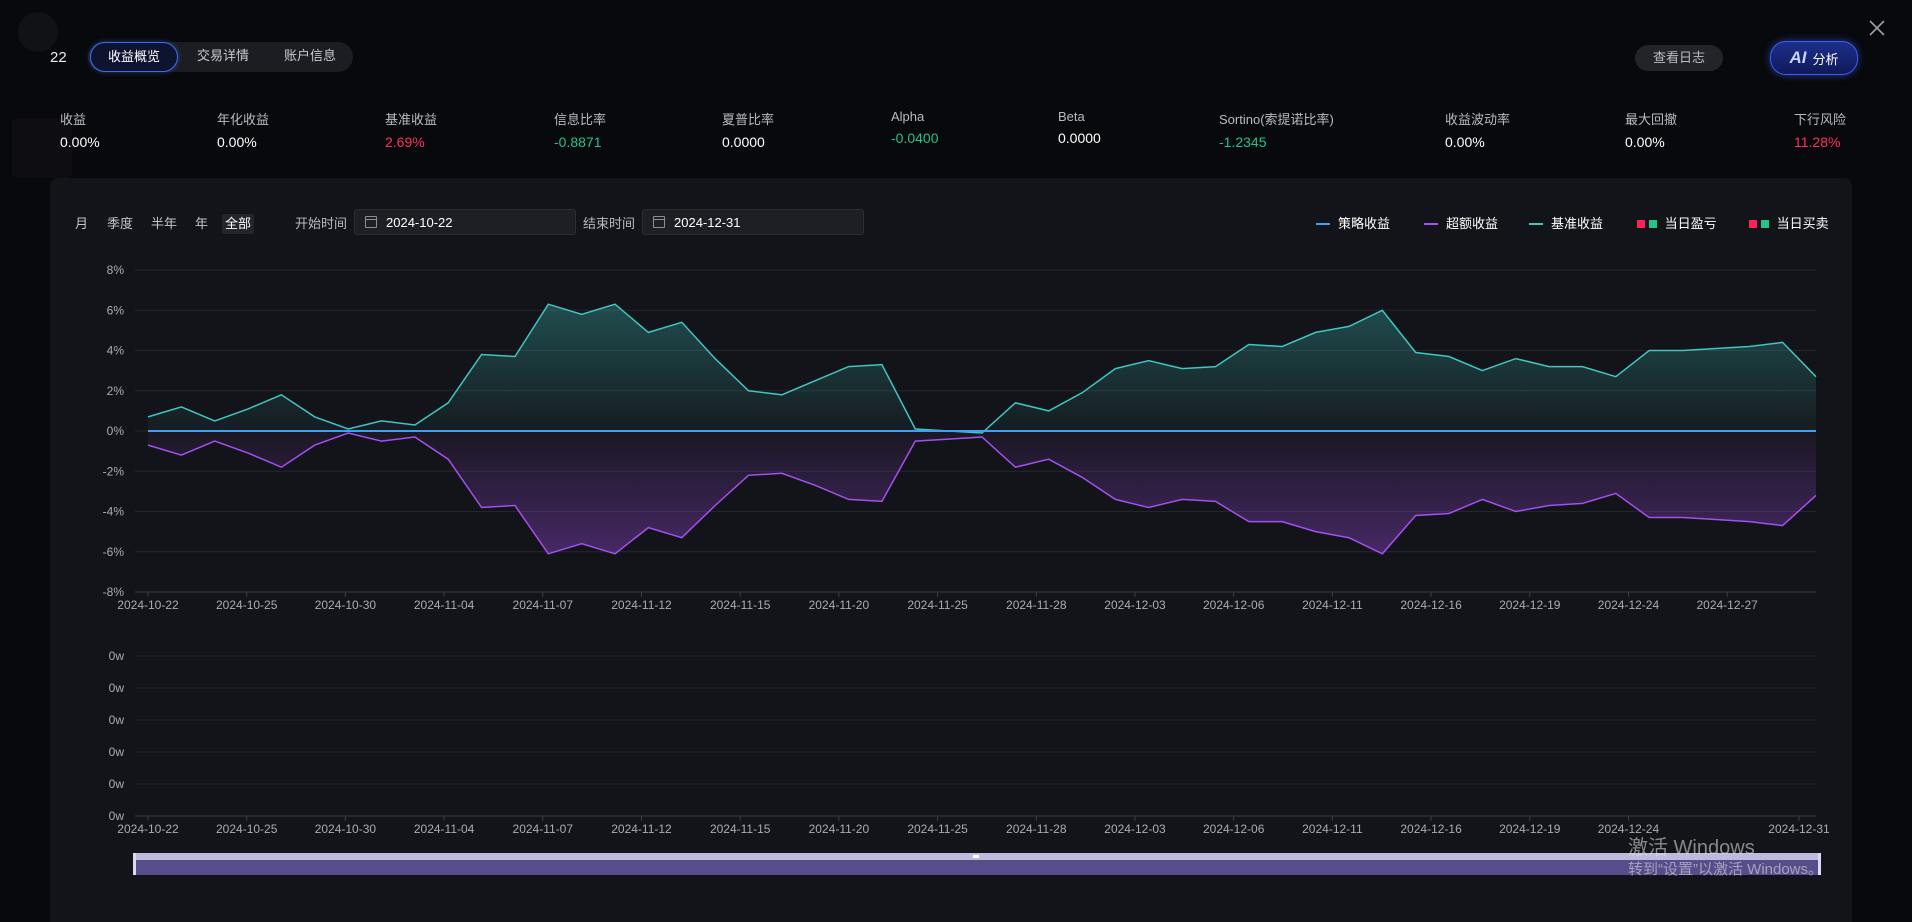 The height and width of the screenshot is (922, 1912). Describe the element at coordinates (116, 310) in the screenshot. I see `y-tick-label: 6%` at that location.